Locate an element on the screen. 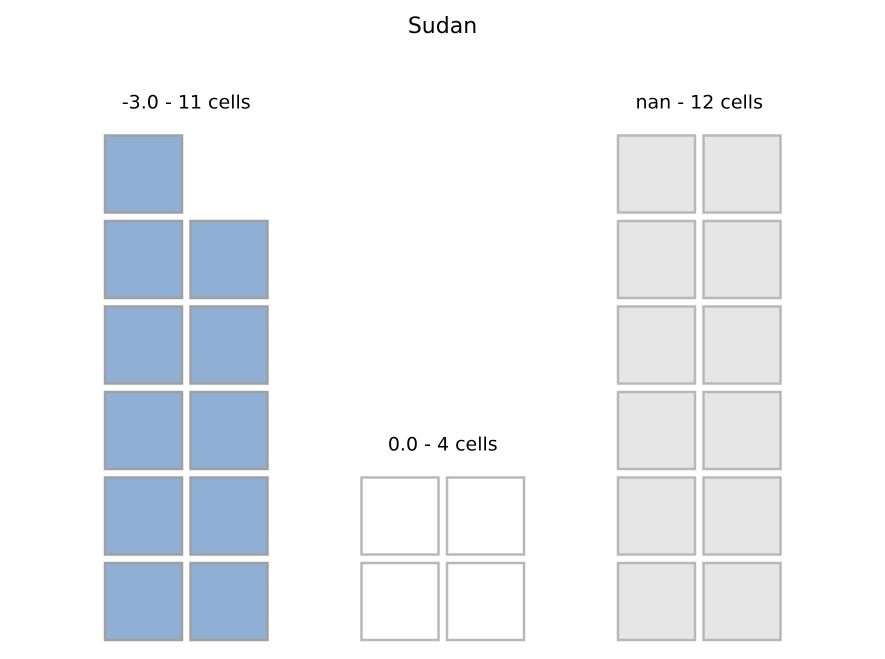 The image size is (885, 659). chart-title: Sudan is located at coordinates (442, 26).